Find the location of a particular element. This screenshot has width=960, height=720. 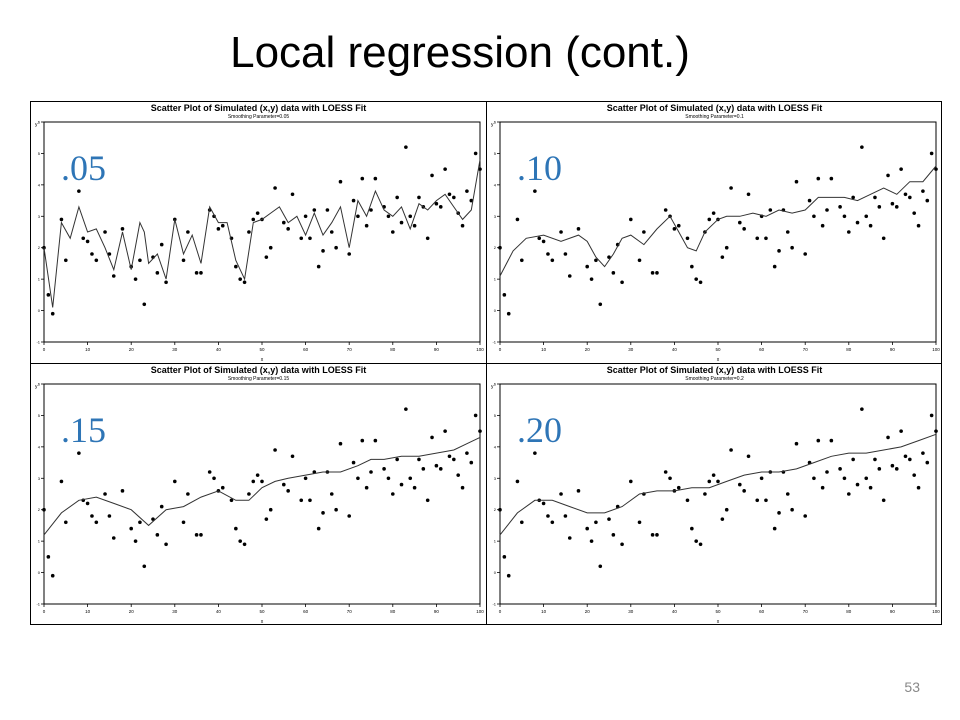

chart-subtitle: Smoothing Parameter=0.05 is located at coordinates (259, 117).